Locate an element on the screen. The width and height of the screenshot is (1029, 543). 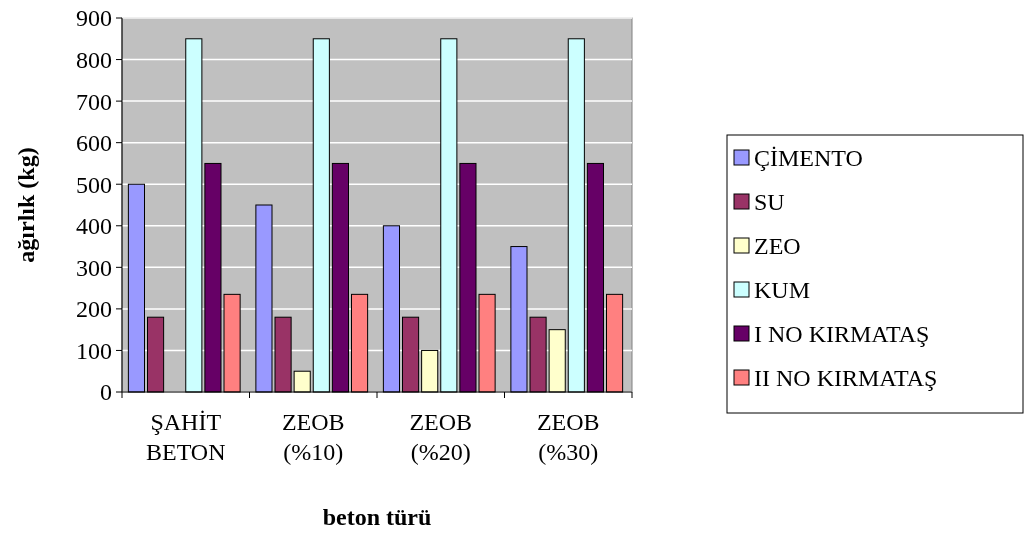
x-tick-label: ŞAHİT BETON is located at coordinates (185, 437).